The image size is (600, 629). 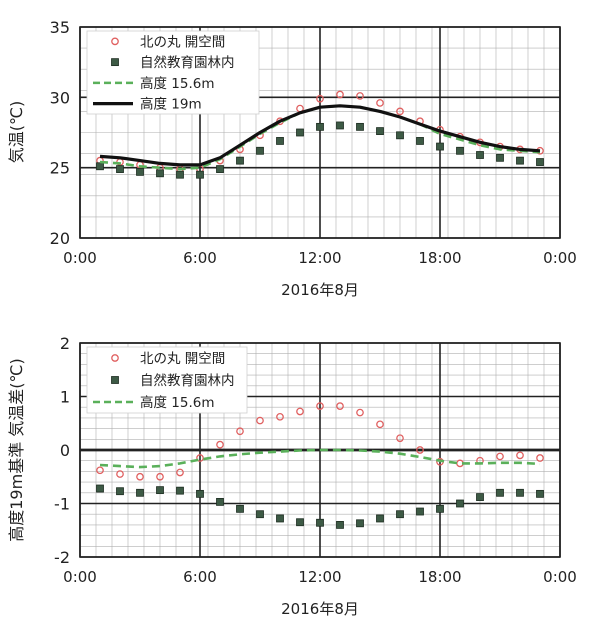 What do you see at coordinates (60, 97) in the screenshot?
I see `y-tick-label: 30` at bounding box center [60, 97].